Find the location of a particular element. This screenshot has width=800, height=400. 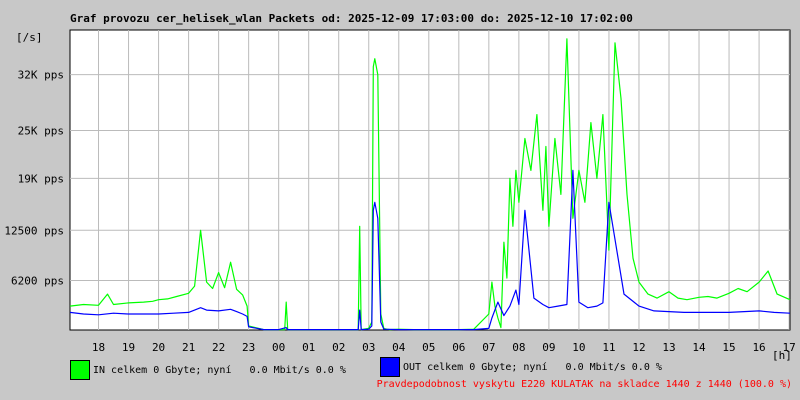

x-tick-label: 22 is located at coordinates (218, 347).